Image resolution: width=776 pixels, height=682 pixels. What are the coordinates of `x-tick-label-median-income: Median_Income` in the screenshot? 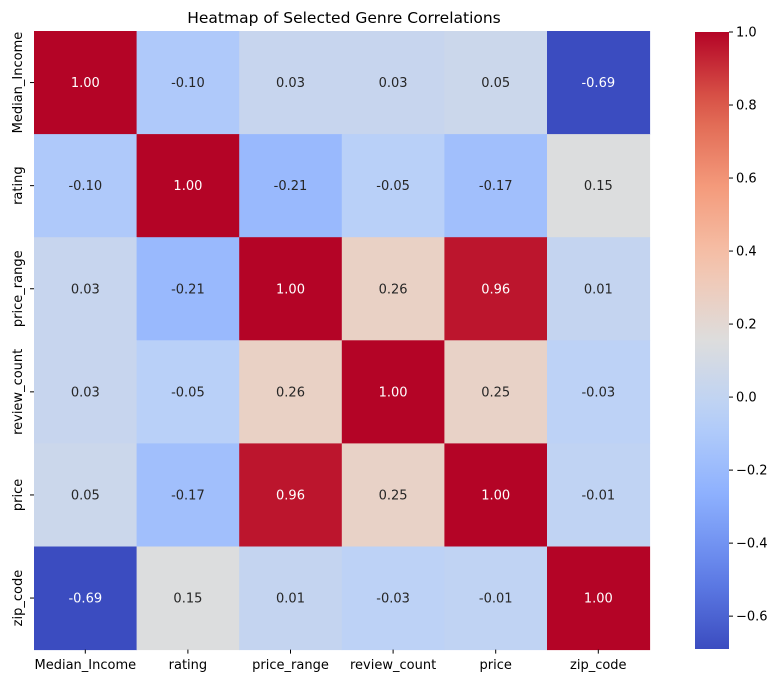 It's located at (85, 665).